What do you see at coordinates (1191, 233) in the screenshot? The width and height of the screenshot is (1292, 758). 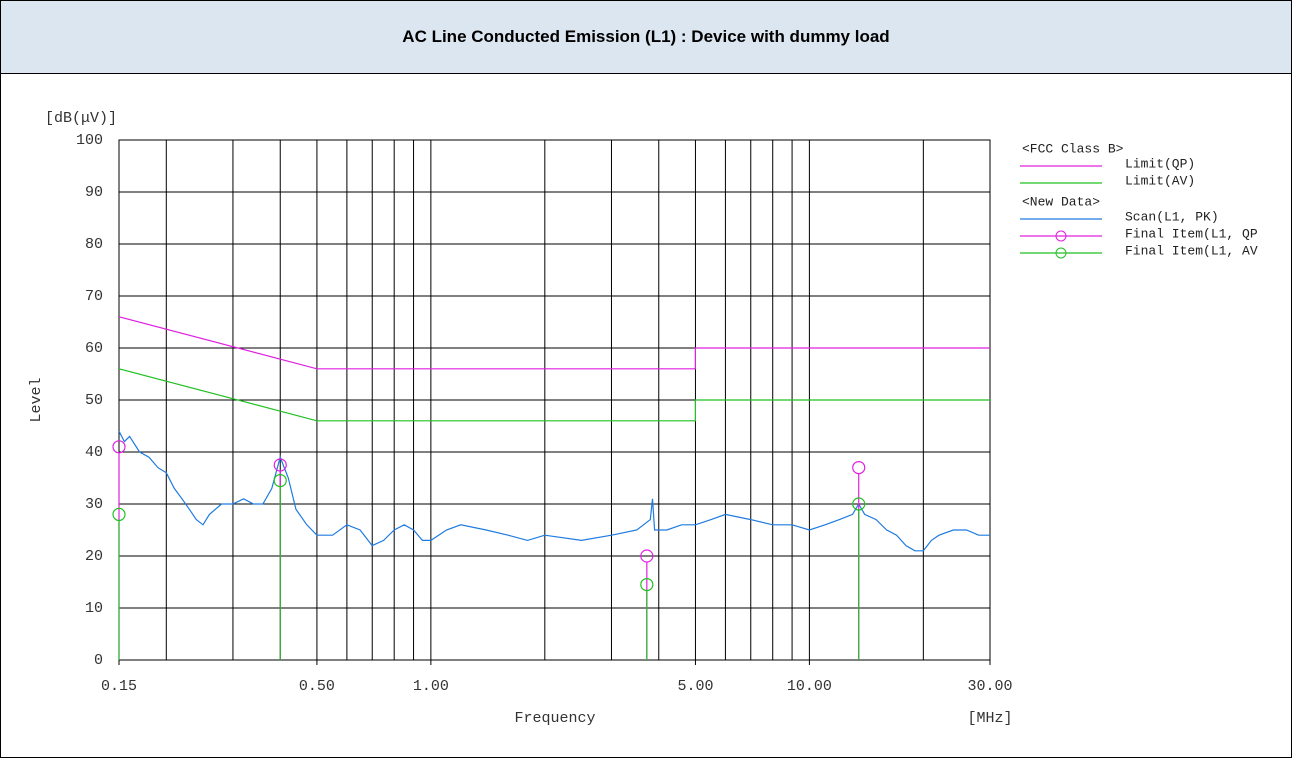 I see `legend-label: Final Item(L1, QP` at bounding box center [1191, 233].